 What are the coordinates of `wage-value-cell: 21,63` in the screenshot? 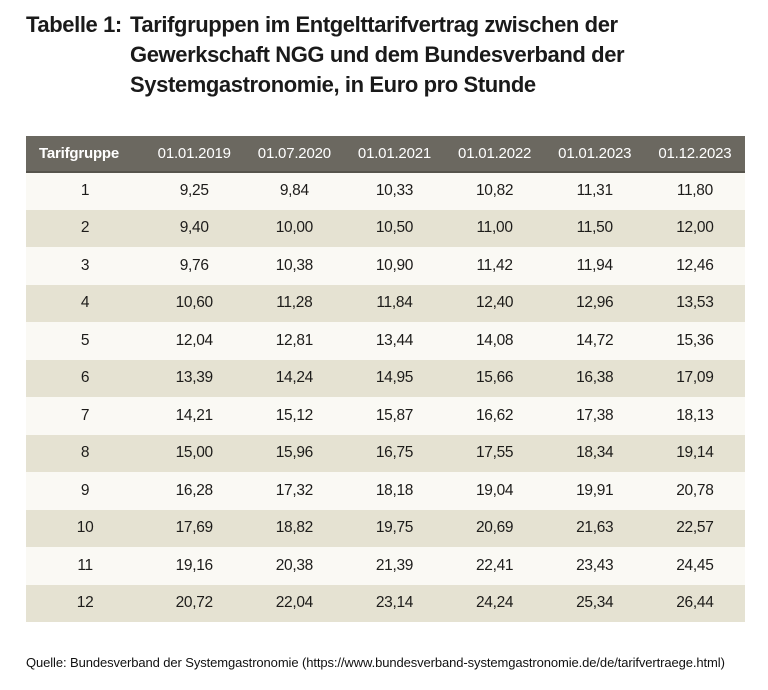 It's located at (594, 528).